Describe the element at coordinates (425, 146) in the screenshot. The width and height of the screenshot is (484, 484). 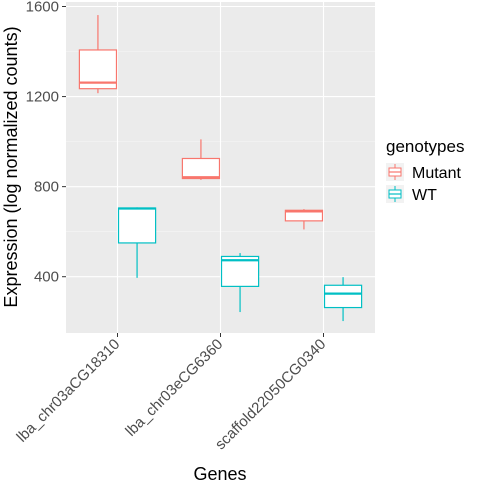
I see `legend-title: genotypes` at that location.